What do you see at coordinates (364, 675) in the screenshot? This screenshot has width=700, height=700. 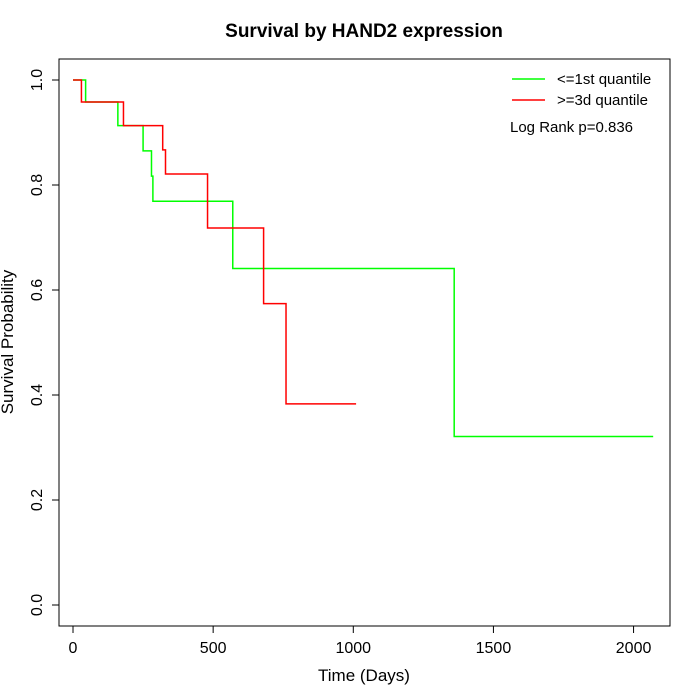 I see `x-axis-label: Time (Days)` at bounding box center [364, 675].